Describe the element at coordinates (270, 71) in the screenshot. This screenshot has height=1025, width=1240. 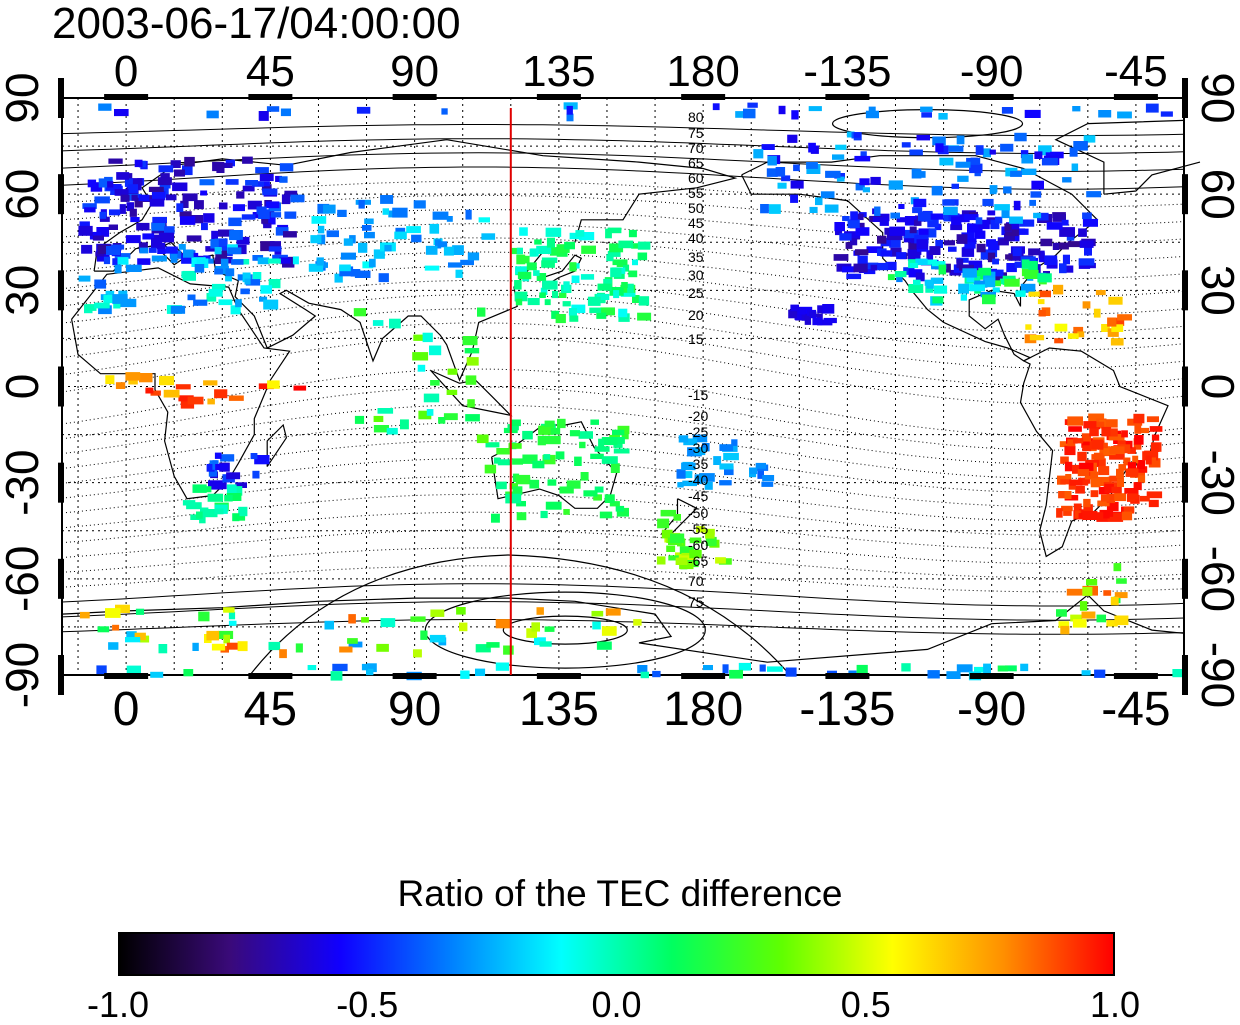
I see `lon-tick-label-top: 45` at that location.